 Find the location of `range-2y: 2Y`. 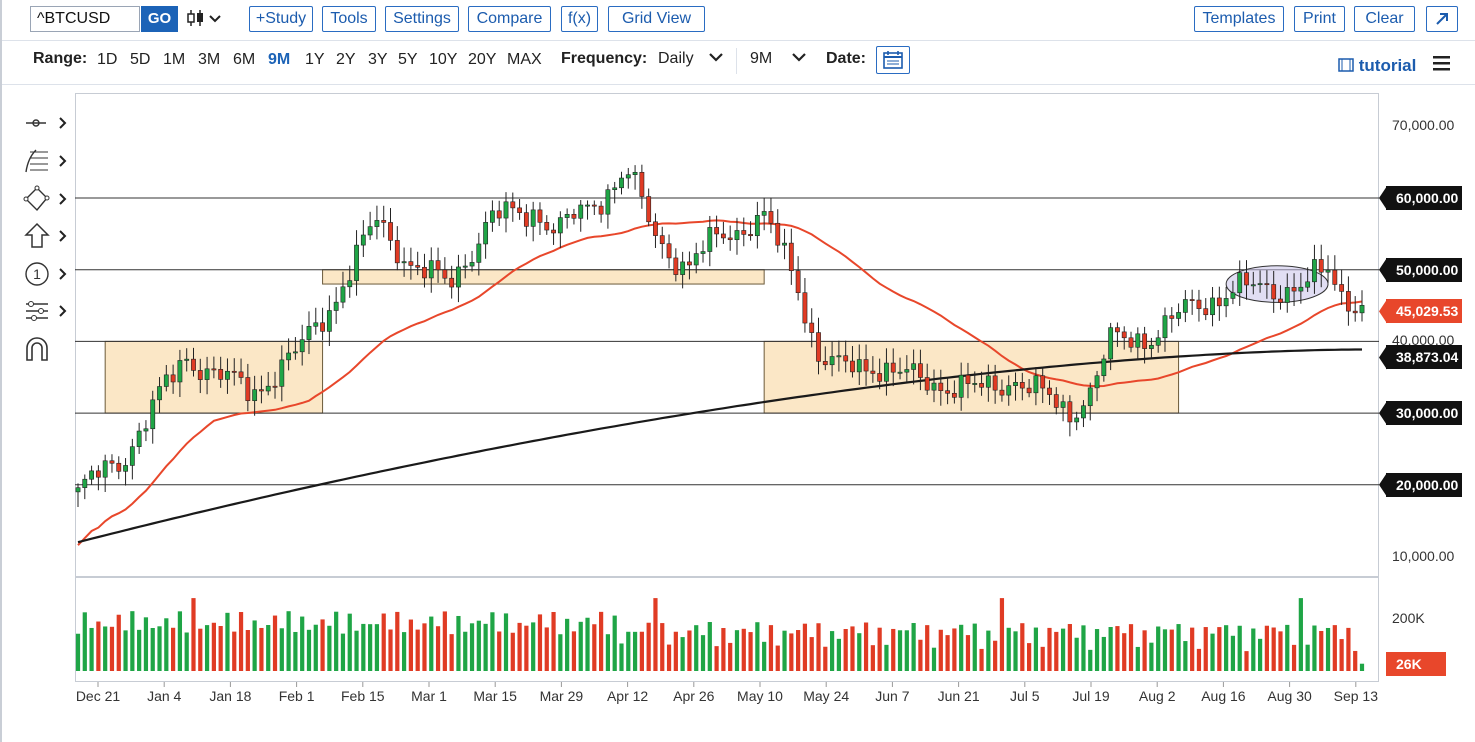

range-2y: 2Y is located at coordinates (346, 59).